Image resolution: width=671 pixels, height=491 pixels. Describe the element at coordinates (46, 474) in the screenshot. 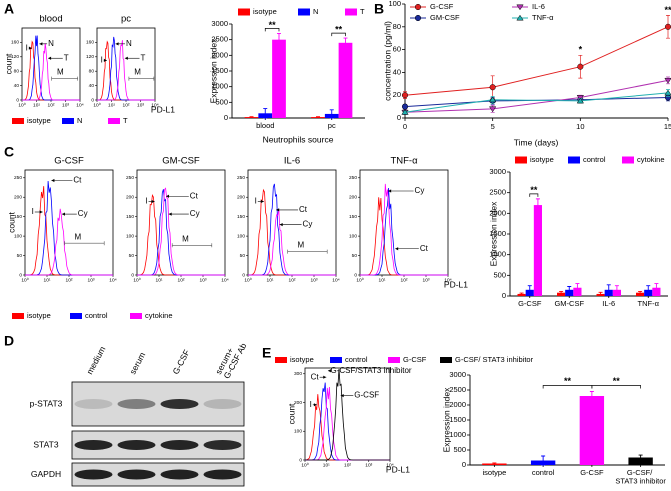

I see `row-label: GAPDH` at that location.